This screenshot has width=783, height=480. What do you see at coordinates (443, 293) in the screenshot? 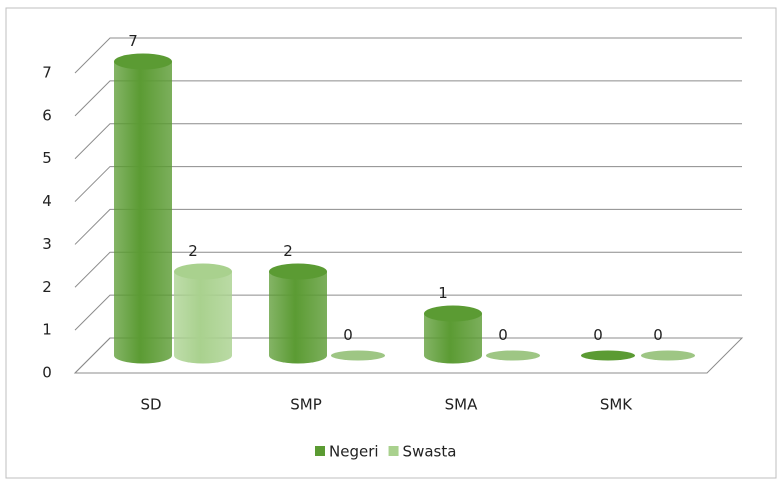
I see `value-label: 1` at bounding box center [443, 293].